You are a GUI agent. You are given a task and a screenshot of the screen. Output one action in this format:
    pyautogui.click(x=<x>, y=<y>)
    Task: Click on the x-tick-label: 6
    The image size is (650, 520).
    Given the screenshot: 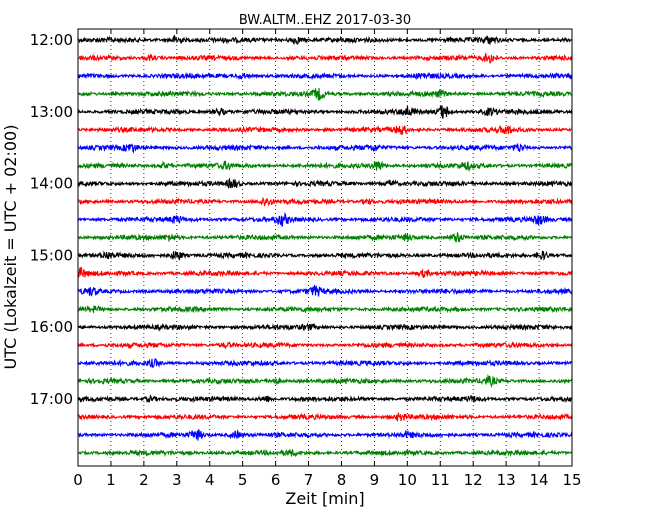 What is the action you would take?
    pyautogui.click(x=276, y=480)
    